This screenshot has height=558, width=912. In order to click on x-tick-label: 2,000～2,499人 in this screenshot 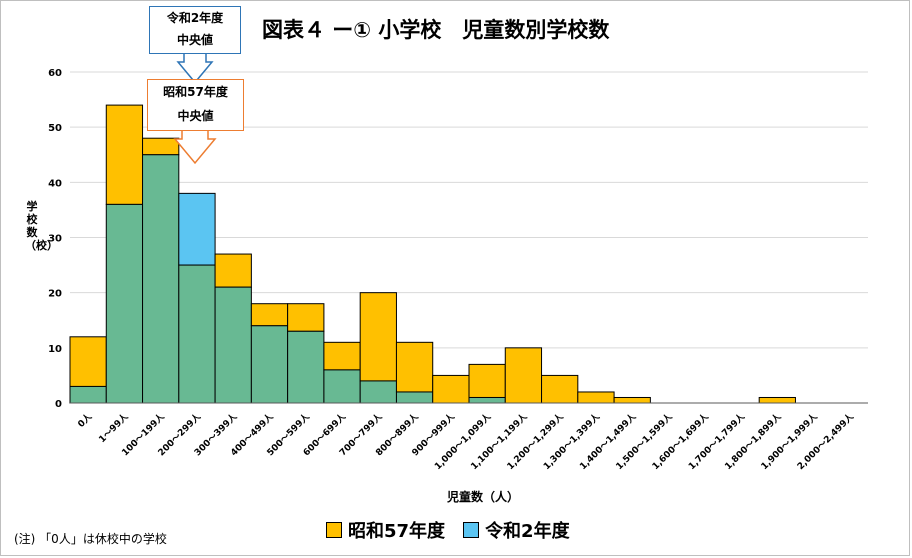, I will do `click(826, 441)`.